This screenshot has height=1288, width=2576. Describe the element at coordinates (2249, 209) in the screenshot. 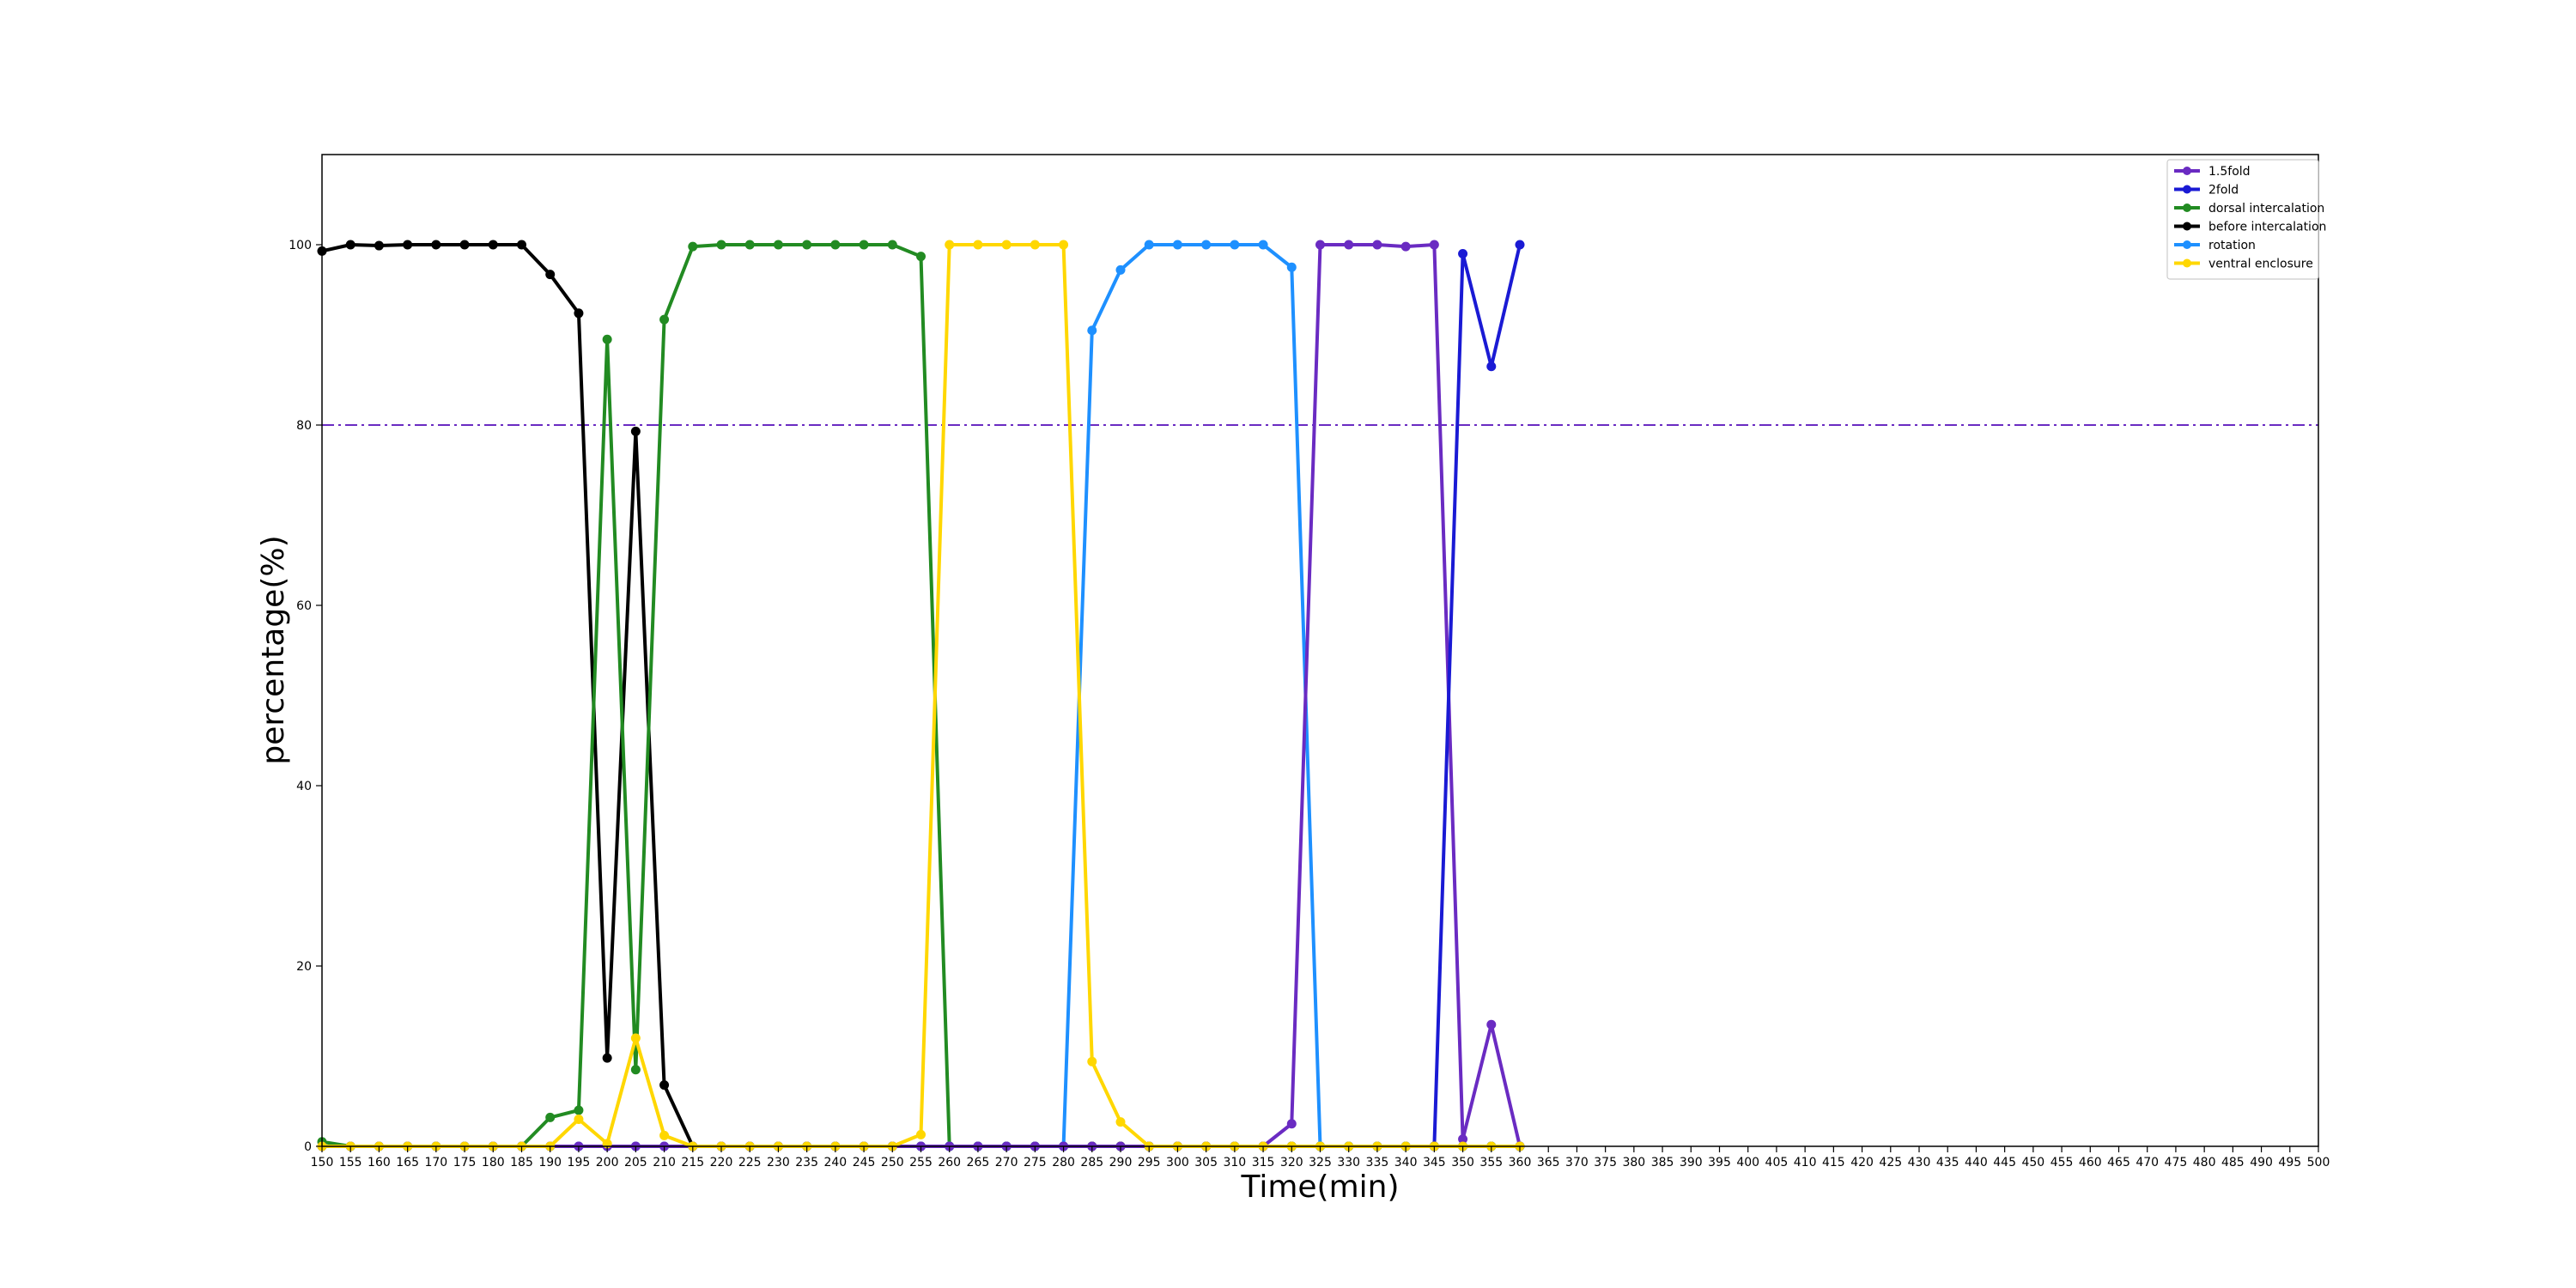

I see `legend-item-dorsal-intercalation: dorsal intercalation` at that location.